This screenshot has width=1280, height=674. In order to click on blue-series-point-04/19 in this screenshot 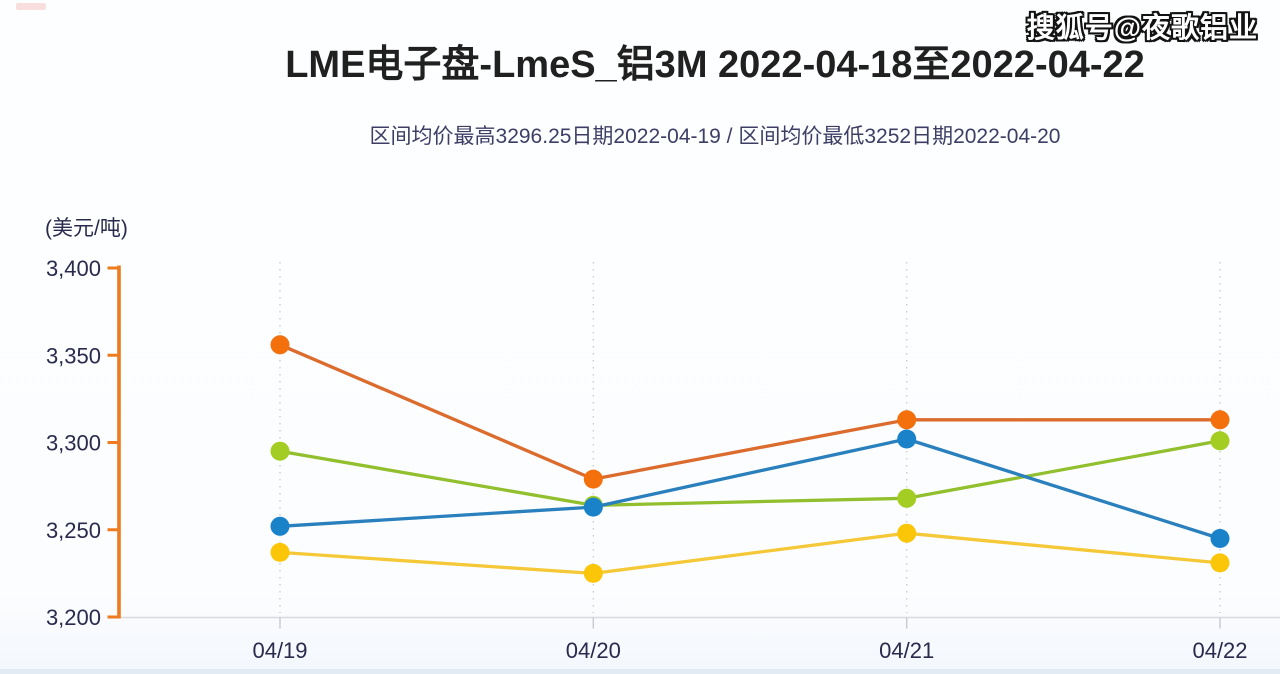, I will do `click(280, 526)`.